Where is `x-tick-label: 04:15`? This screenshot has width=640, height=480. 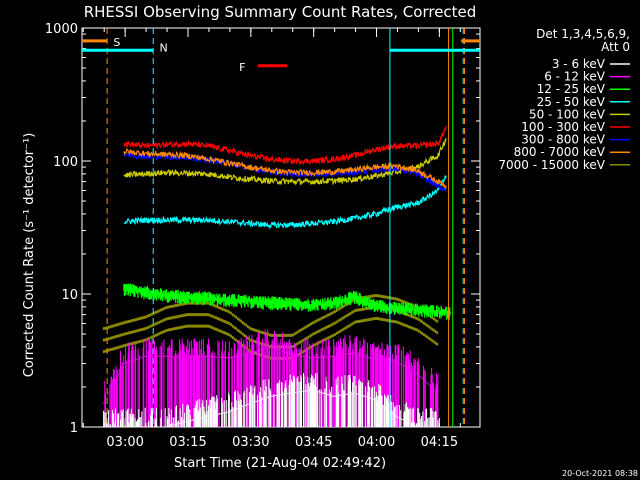
x-tick-label: 04:15 is located at coordinates (439, 442).